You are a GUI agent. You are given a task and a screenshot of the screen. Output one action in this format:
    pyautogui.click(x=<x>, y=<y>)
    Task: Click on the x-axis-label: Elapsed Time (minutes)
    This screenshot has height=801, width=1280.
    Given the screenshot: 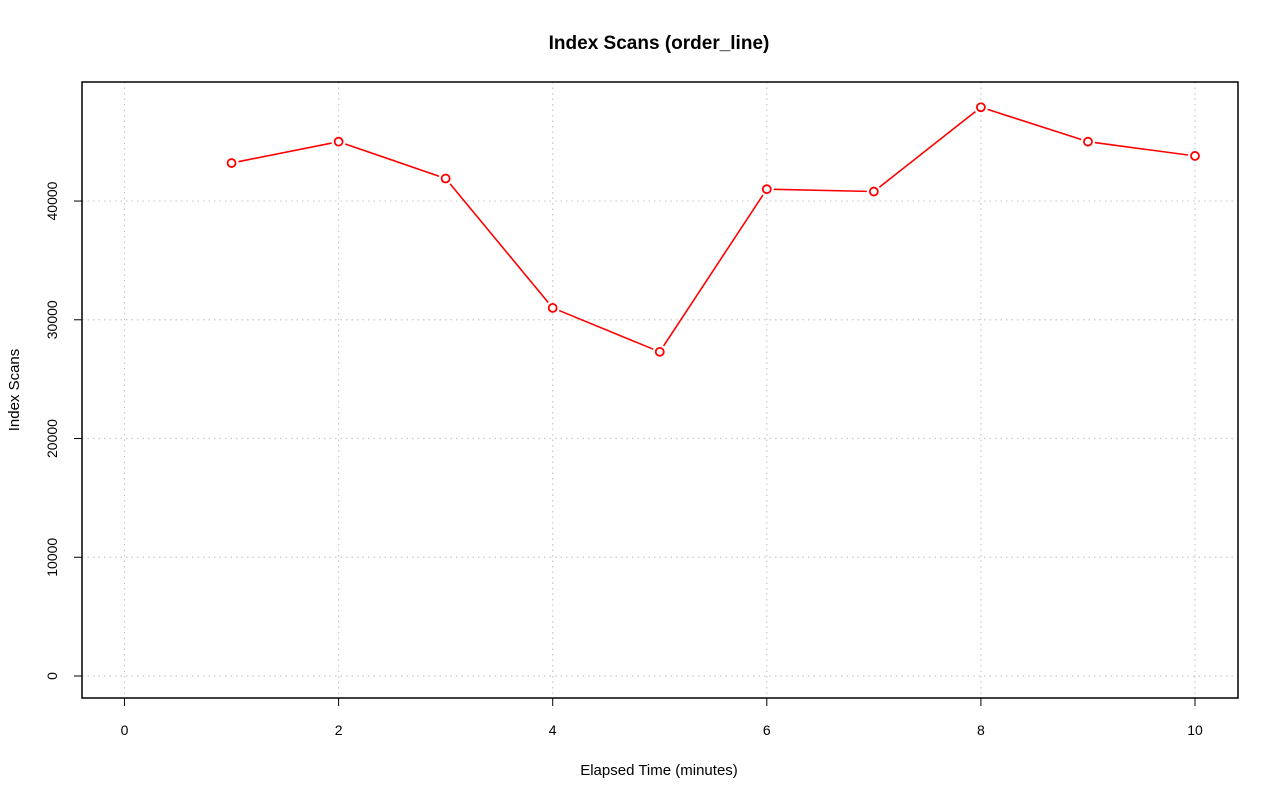 What is the action you would take?
    pyautogui.click(x=659, y=770)
    